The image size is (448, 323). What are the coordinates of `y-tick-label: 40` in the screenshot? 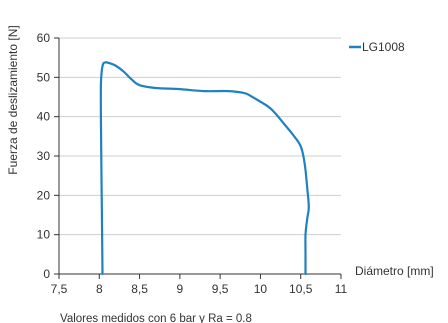 It's located at (44, 117).